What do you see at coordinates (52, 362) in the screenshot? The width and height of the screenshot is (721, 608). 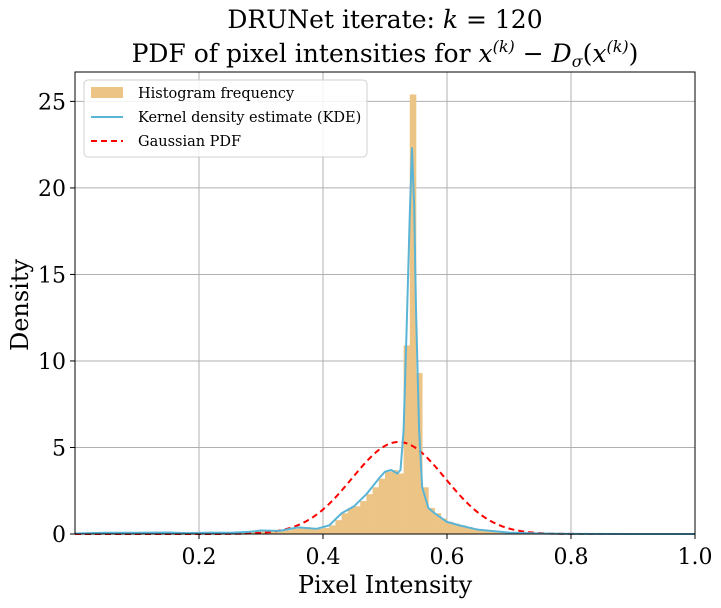 I see `y-tick-label: 10` at bounding box center [52, 362].